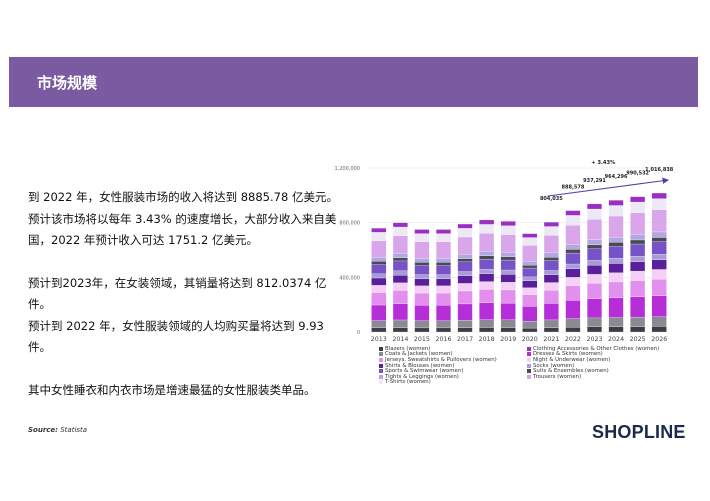 The image size is (710, 501). Describe the element at coordinates (659, 170) in the screenshot. I see `data-label: 1,016,838` at that location.